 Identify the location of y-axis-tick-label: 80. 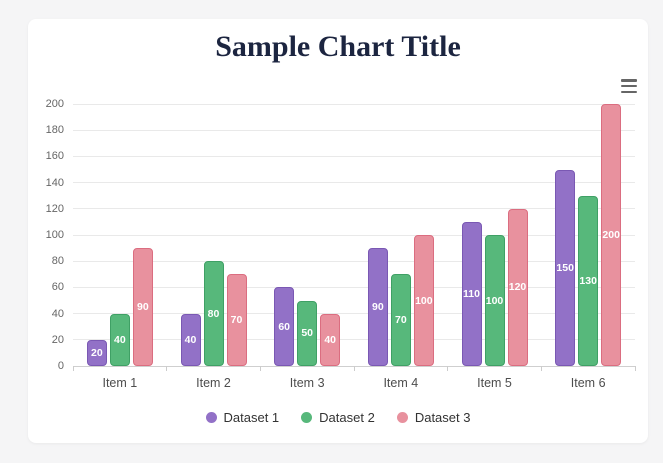
(57, 261).